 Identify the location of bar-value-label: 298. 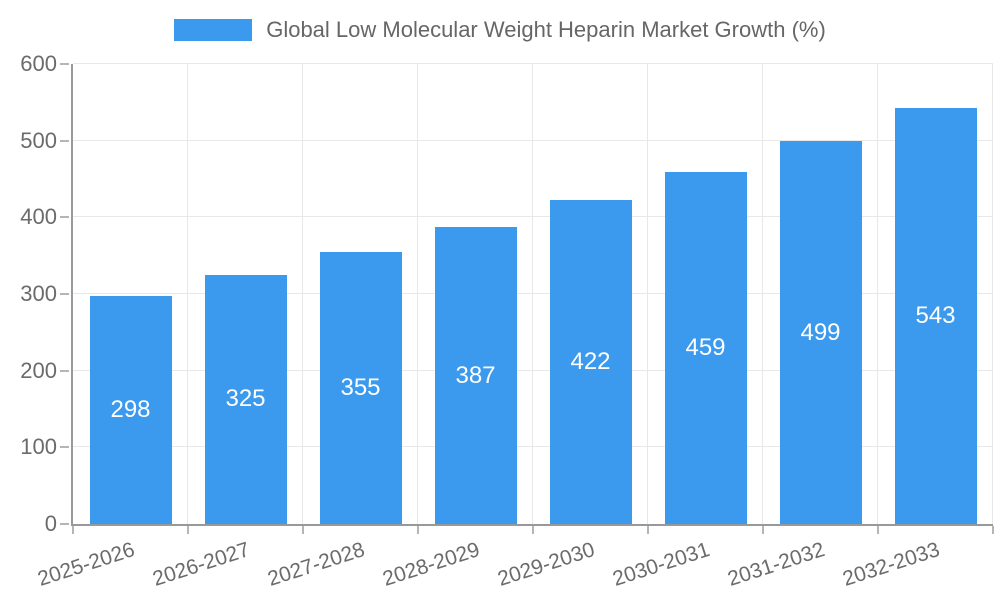
(130, 409).